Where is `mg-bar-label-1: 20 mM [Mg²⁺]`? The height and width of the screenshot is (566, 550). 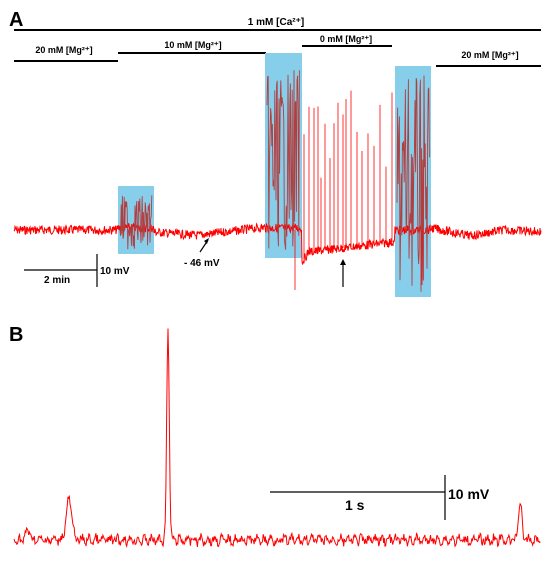 mg-bar-label-1: 20 mM [Mg²⁺] is located at coordinates (63, 50).